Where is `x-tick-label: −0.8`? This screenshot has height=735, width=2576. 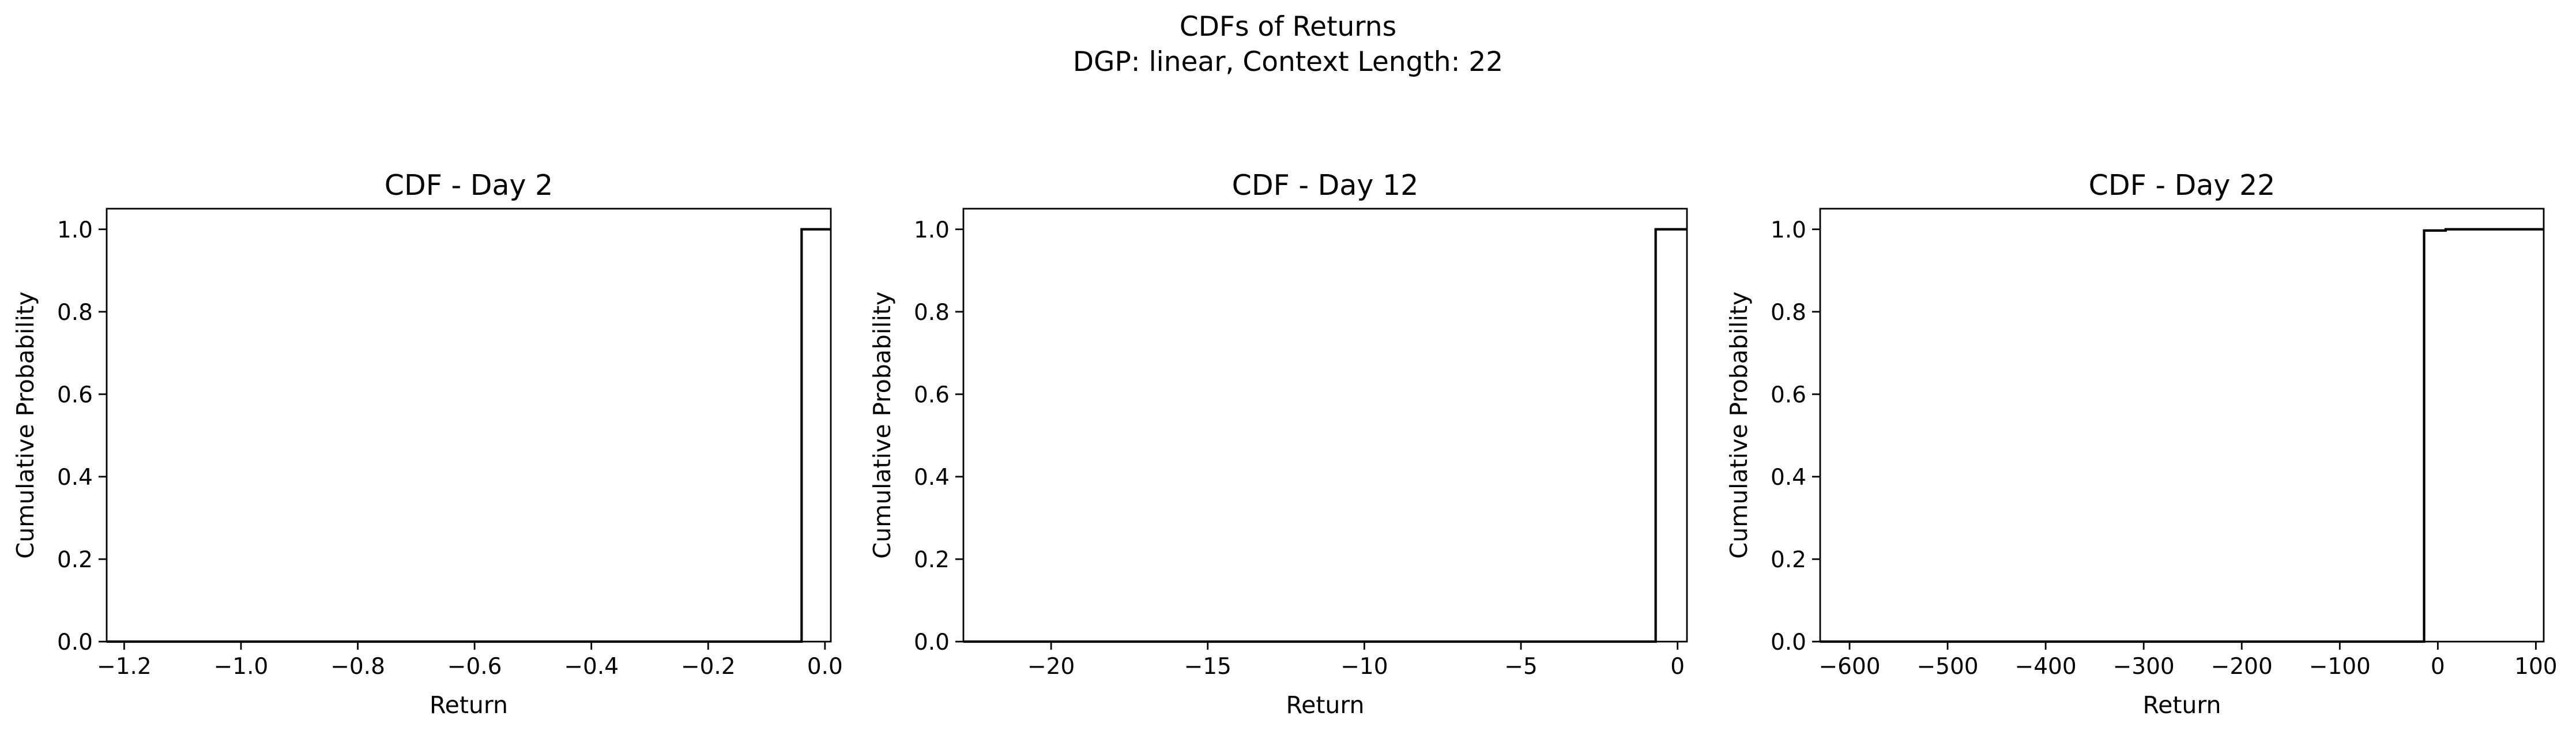
x-tick-label: −0.8 is located at coordinates (357, 667).